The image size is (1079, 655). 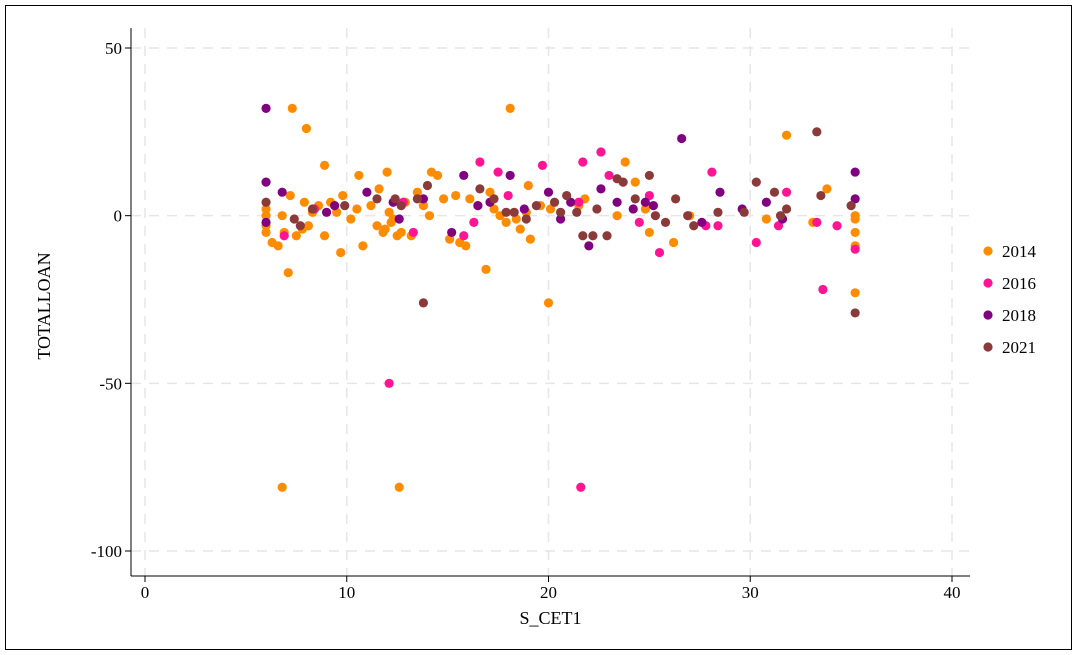 What do you see at coordinates (1010, 299) in the screenshot?
I see `legend: 2014 2016 2018 2021` at bounding box center [1010, 299].